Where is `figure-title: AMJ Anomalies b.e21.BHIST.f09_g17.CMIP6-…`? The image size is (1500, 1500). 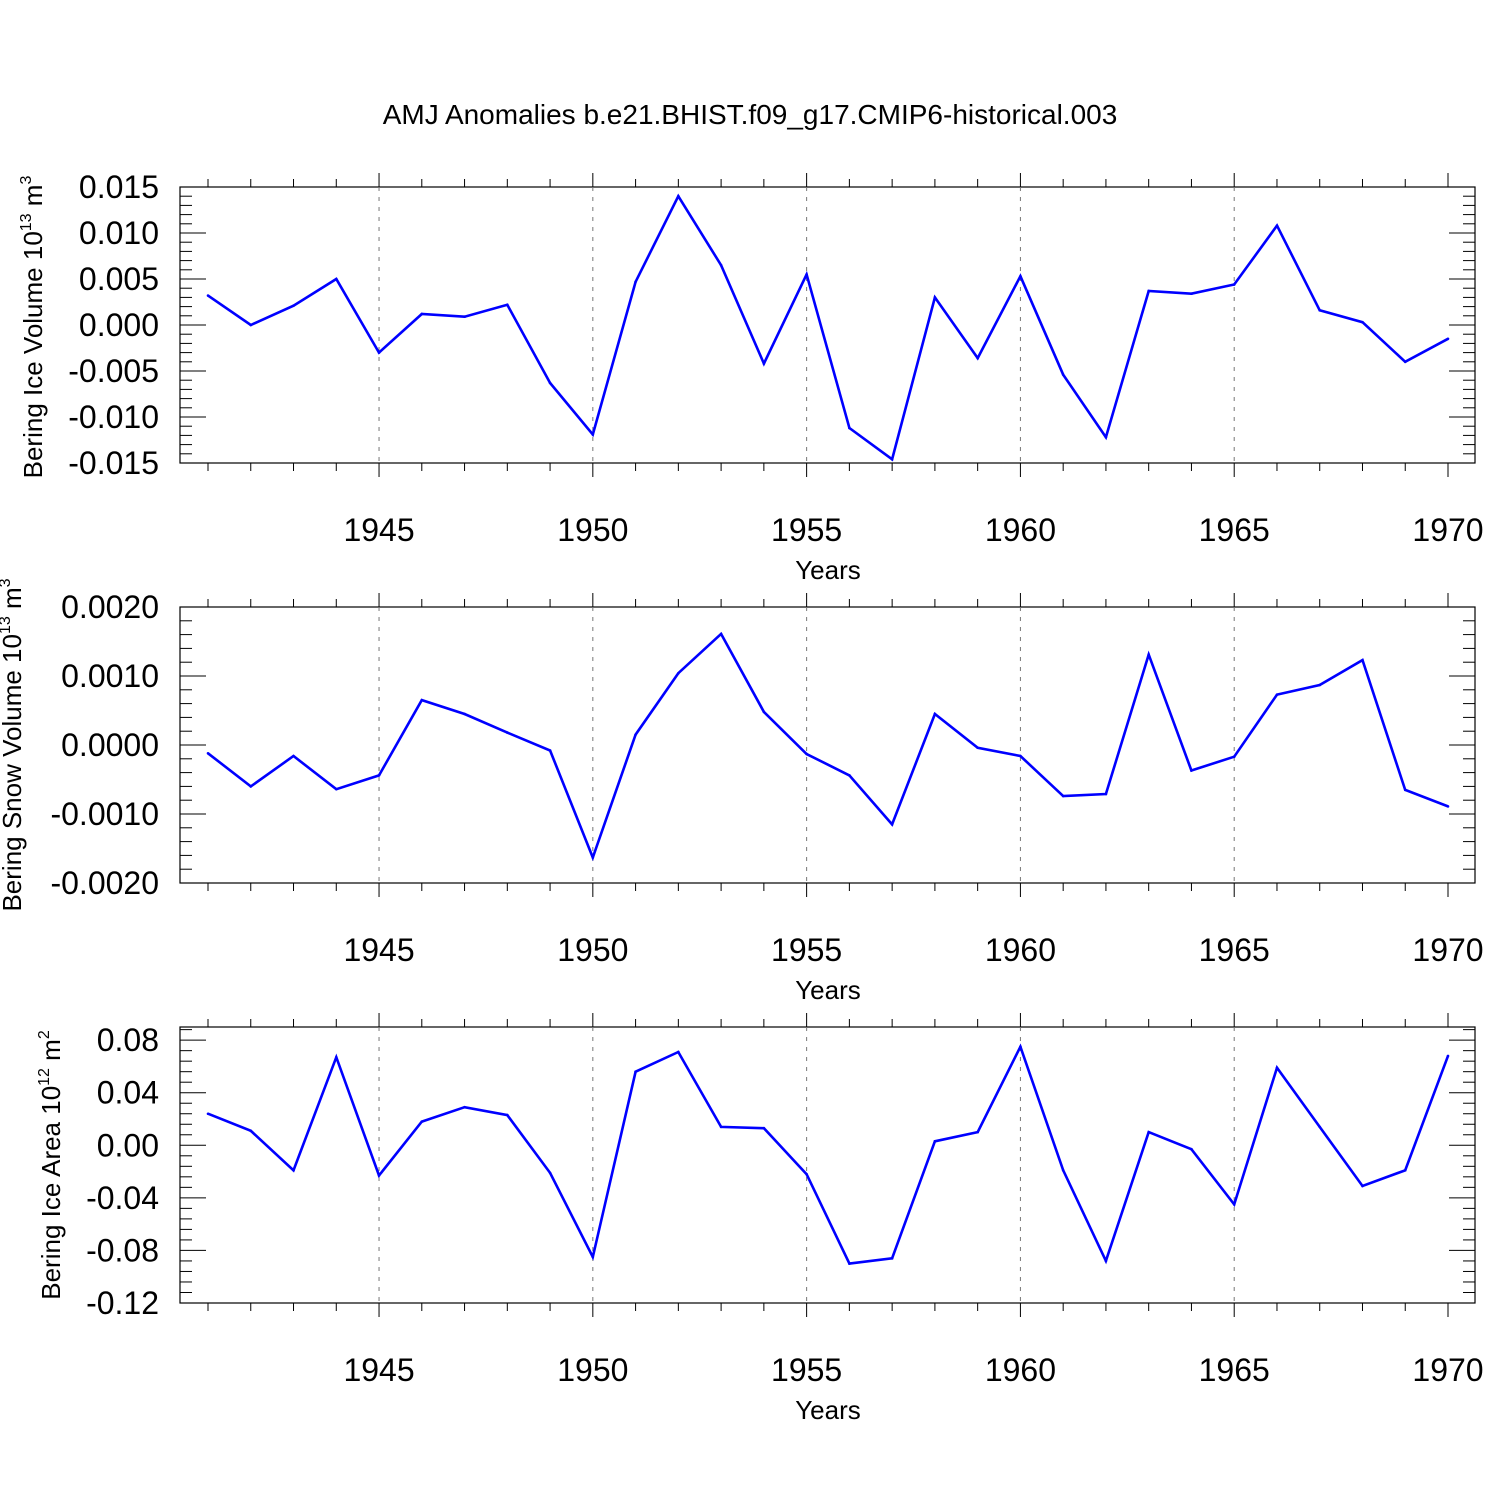
figure-title: AMJ Anomalies b.e21.BHIST.f09_g17.CMIP6-… is located at coordinates (750, 114).